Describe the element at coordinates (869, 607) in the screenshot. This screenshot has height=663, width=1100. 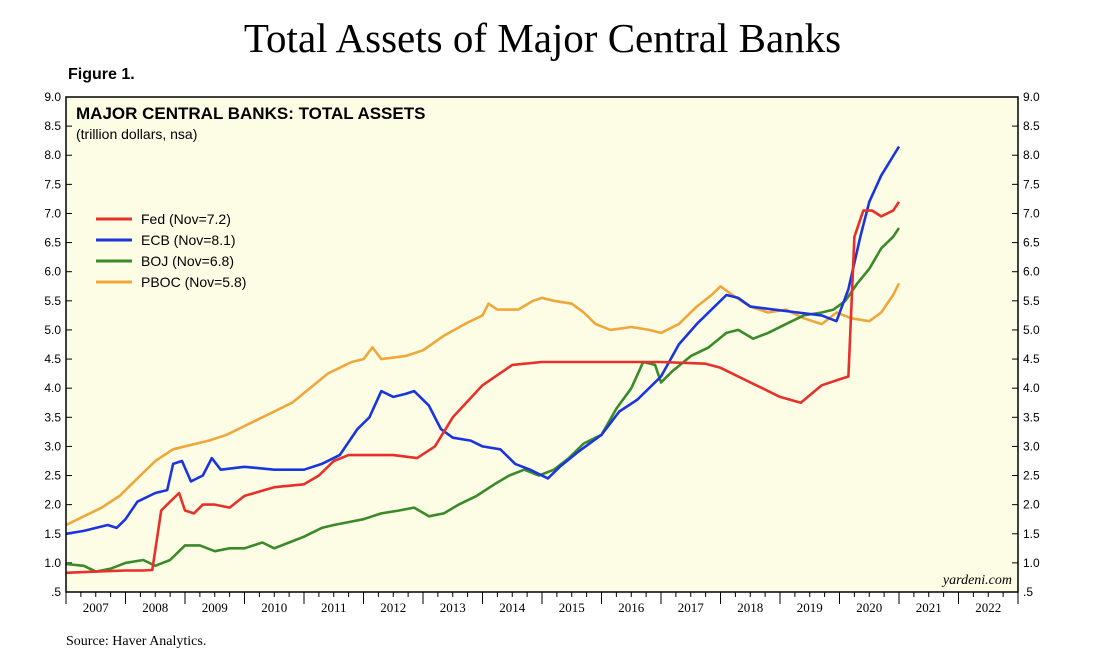
I see `x-tick-label: 2020` at that location.